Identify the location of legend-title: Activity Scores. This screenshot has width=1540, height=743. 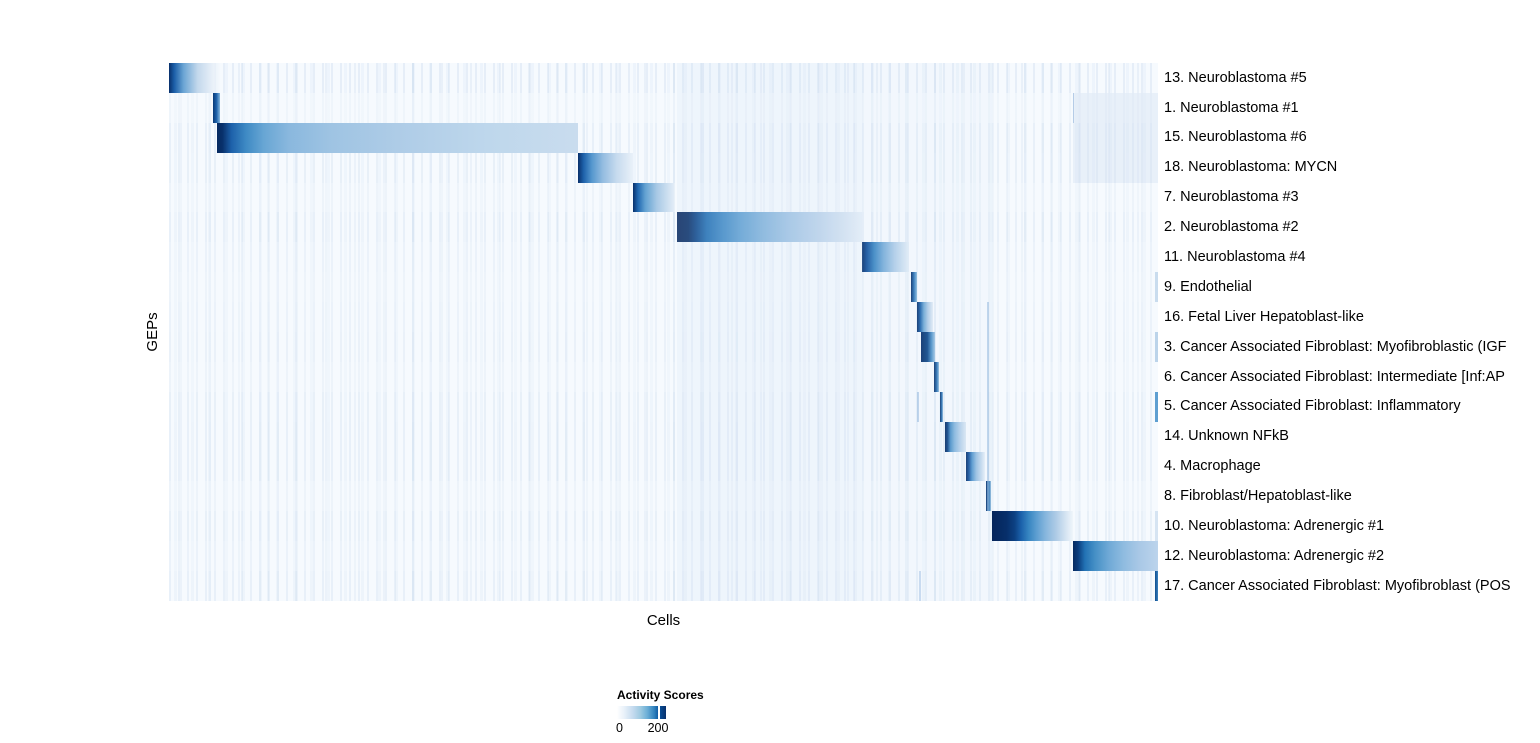
(660, 695).